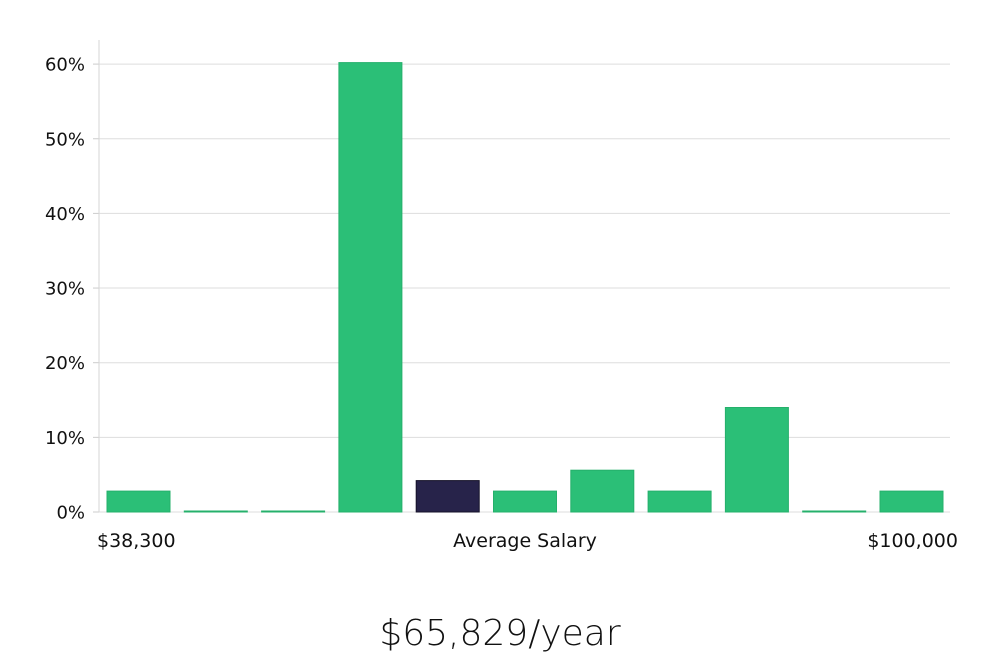 Image resolution: width=1000 pixels, height=660 pixels. I want to click on average-salary-value: $65,829/year, so click(500, 633).